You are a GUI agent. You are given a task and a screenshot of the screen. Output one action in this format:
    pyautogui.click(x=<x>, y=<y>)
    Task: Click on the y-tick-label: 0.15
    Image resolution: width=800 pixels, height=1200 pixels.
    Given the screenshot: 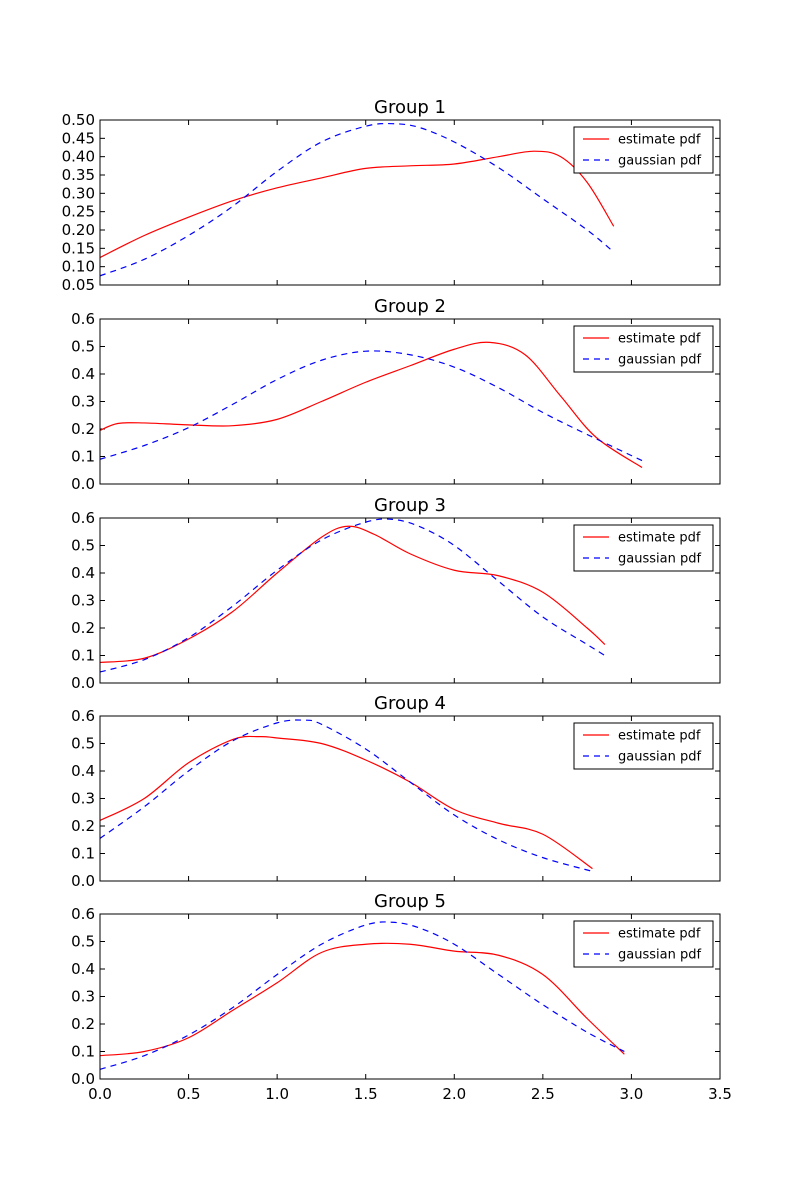 What is the action you would take?
    pyautogui.click(x=78, y=248)
    